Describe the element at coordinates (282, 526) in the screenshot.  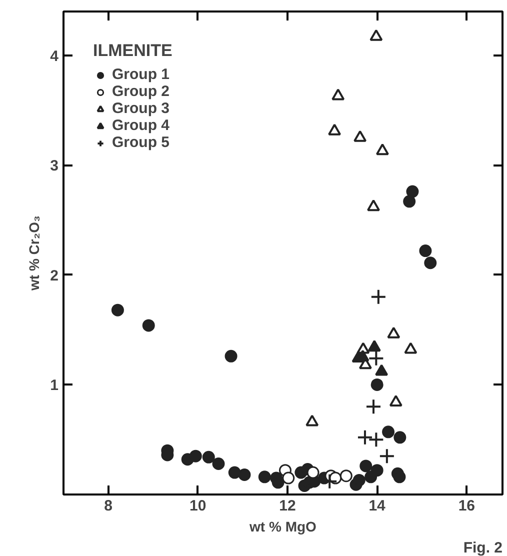
I see `x-axis-title: wt % MgO` at that location.